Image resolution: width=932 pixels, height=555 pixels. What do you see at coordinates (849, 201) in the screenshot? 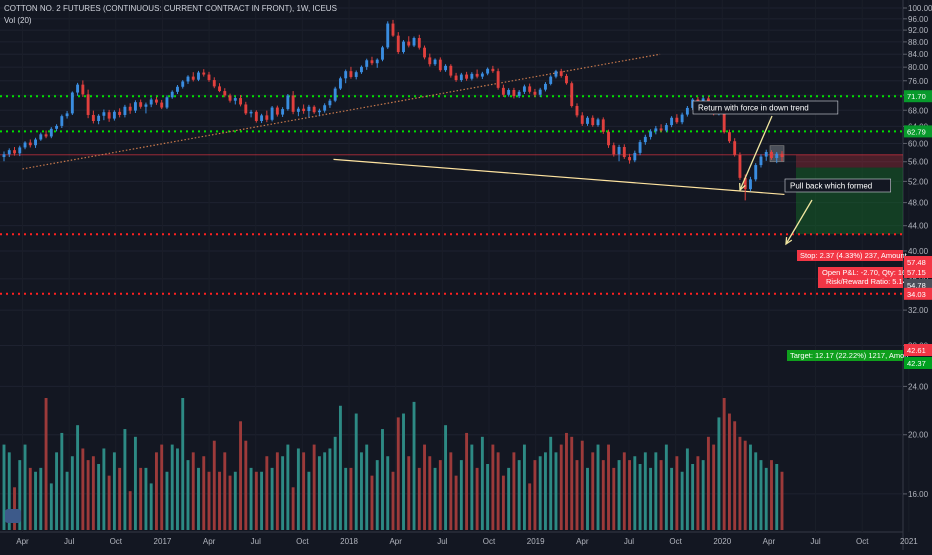
I see `target-zone` at bounding box center [849, 201].